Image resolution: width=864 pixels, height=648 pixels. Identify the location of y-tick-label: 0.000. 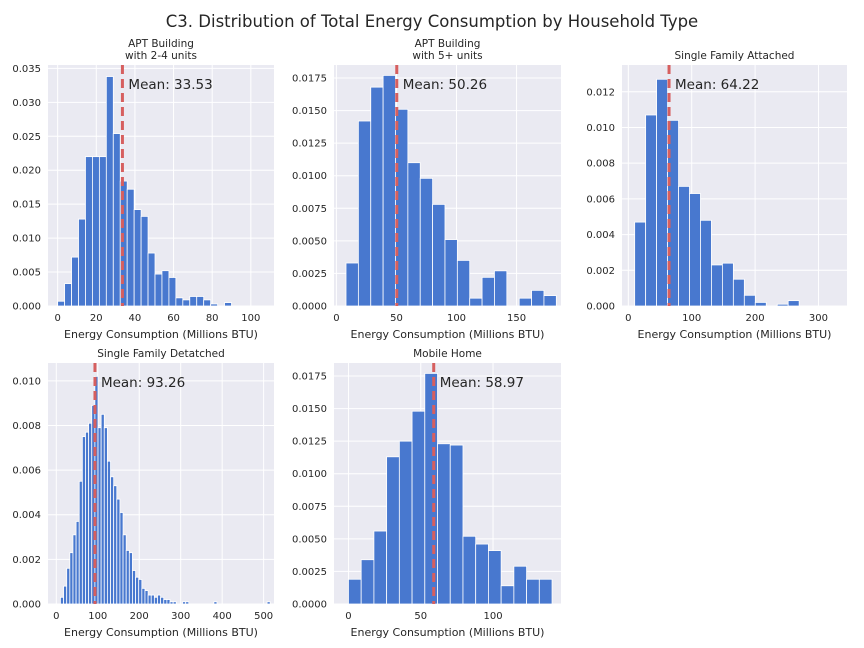
(600, 307).